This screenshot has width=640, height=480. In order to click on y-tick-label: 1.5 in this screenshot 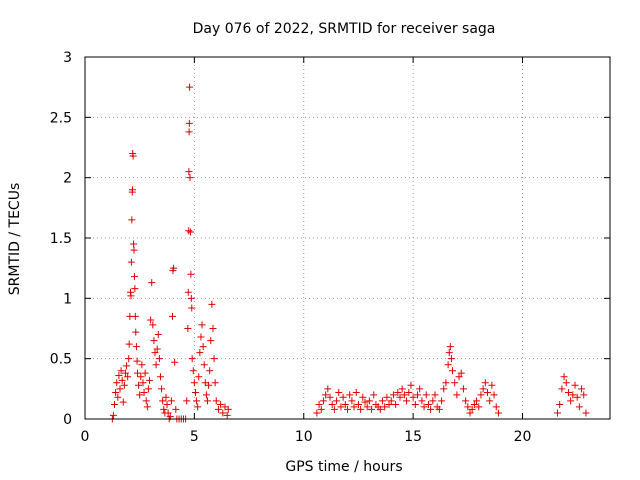, I will do `click(61, 239)`.